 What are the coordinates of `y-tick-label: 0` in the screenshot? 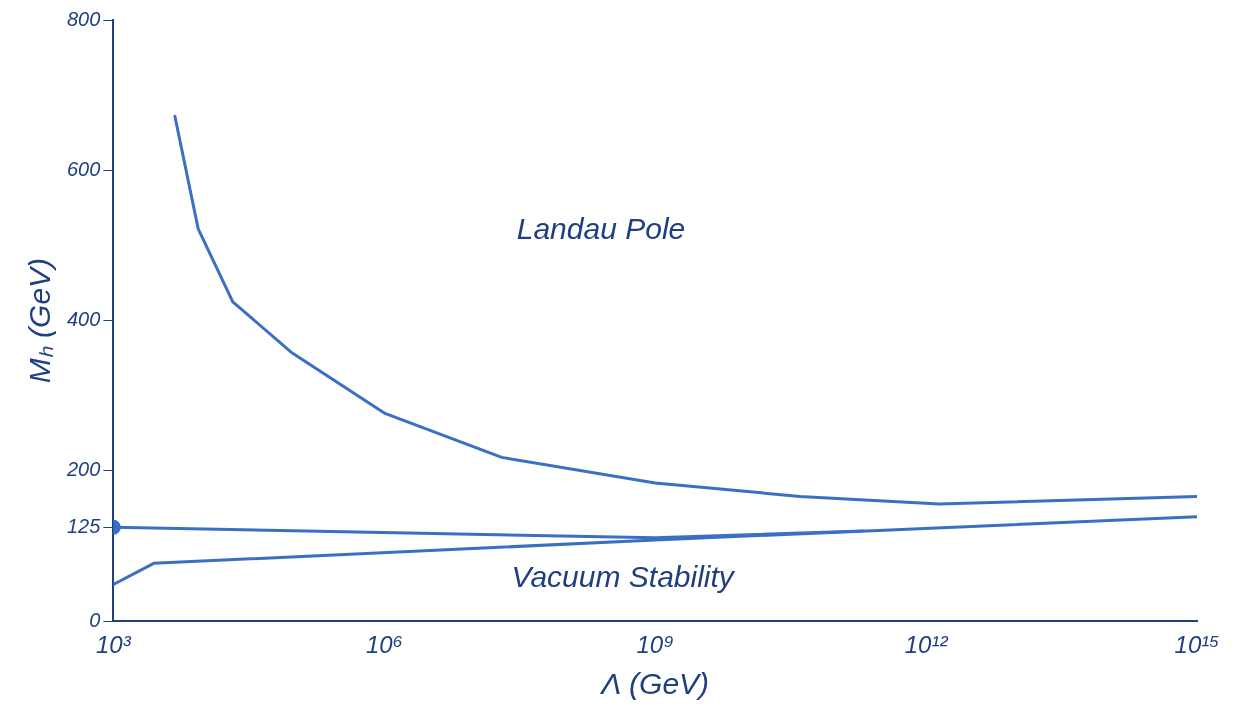 It's located at (95, 619).